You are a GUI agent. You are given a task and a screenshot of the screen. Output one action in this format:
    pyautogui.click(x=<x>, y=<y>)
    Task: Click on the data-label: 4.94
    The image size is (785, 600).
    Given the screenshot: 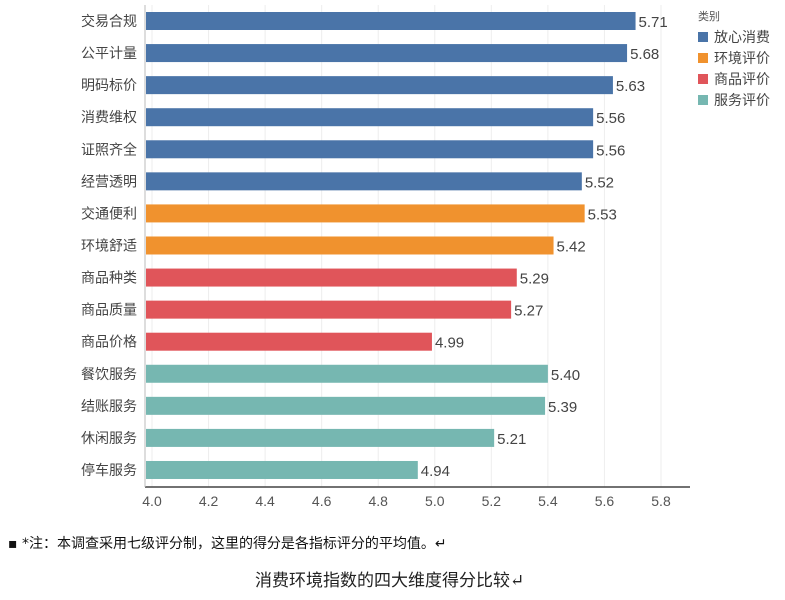 What is the action you would take?
    pyautogui.click(x=435, y=471)
    